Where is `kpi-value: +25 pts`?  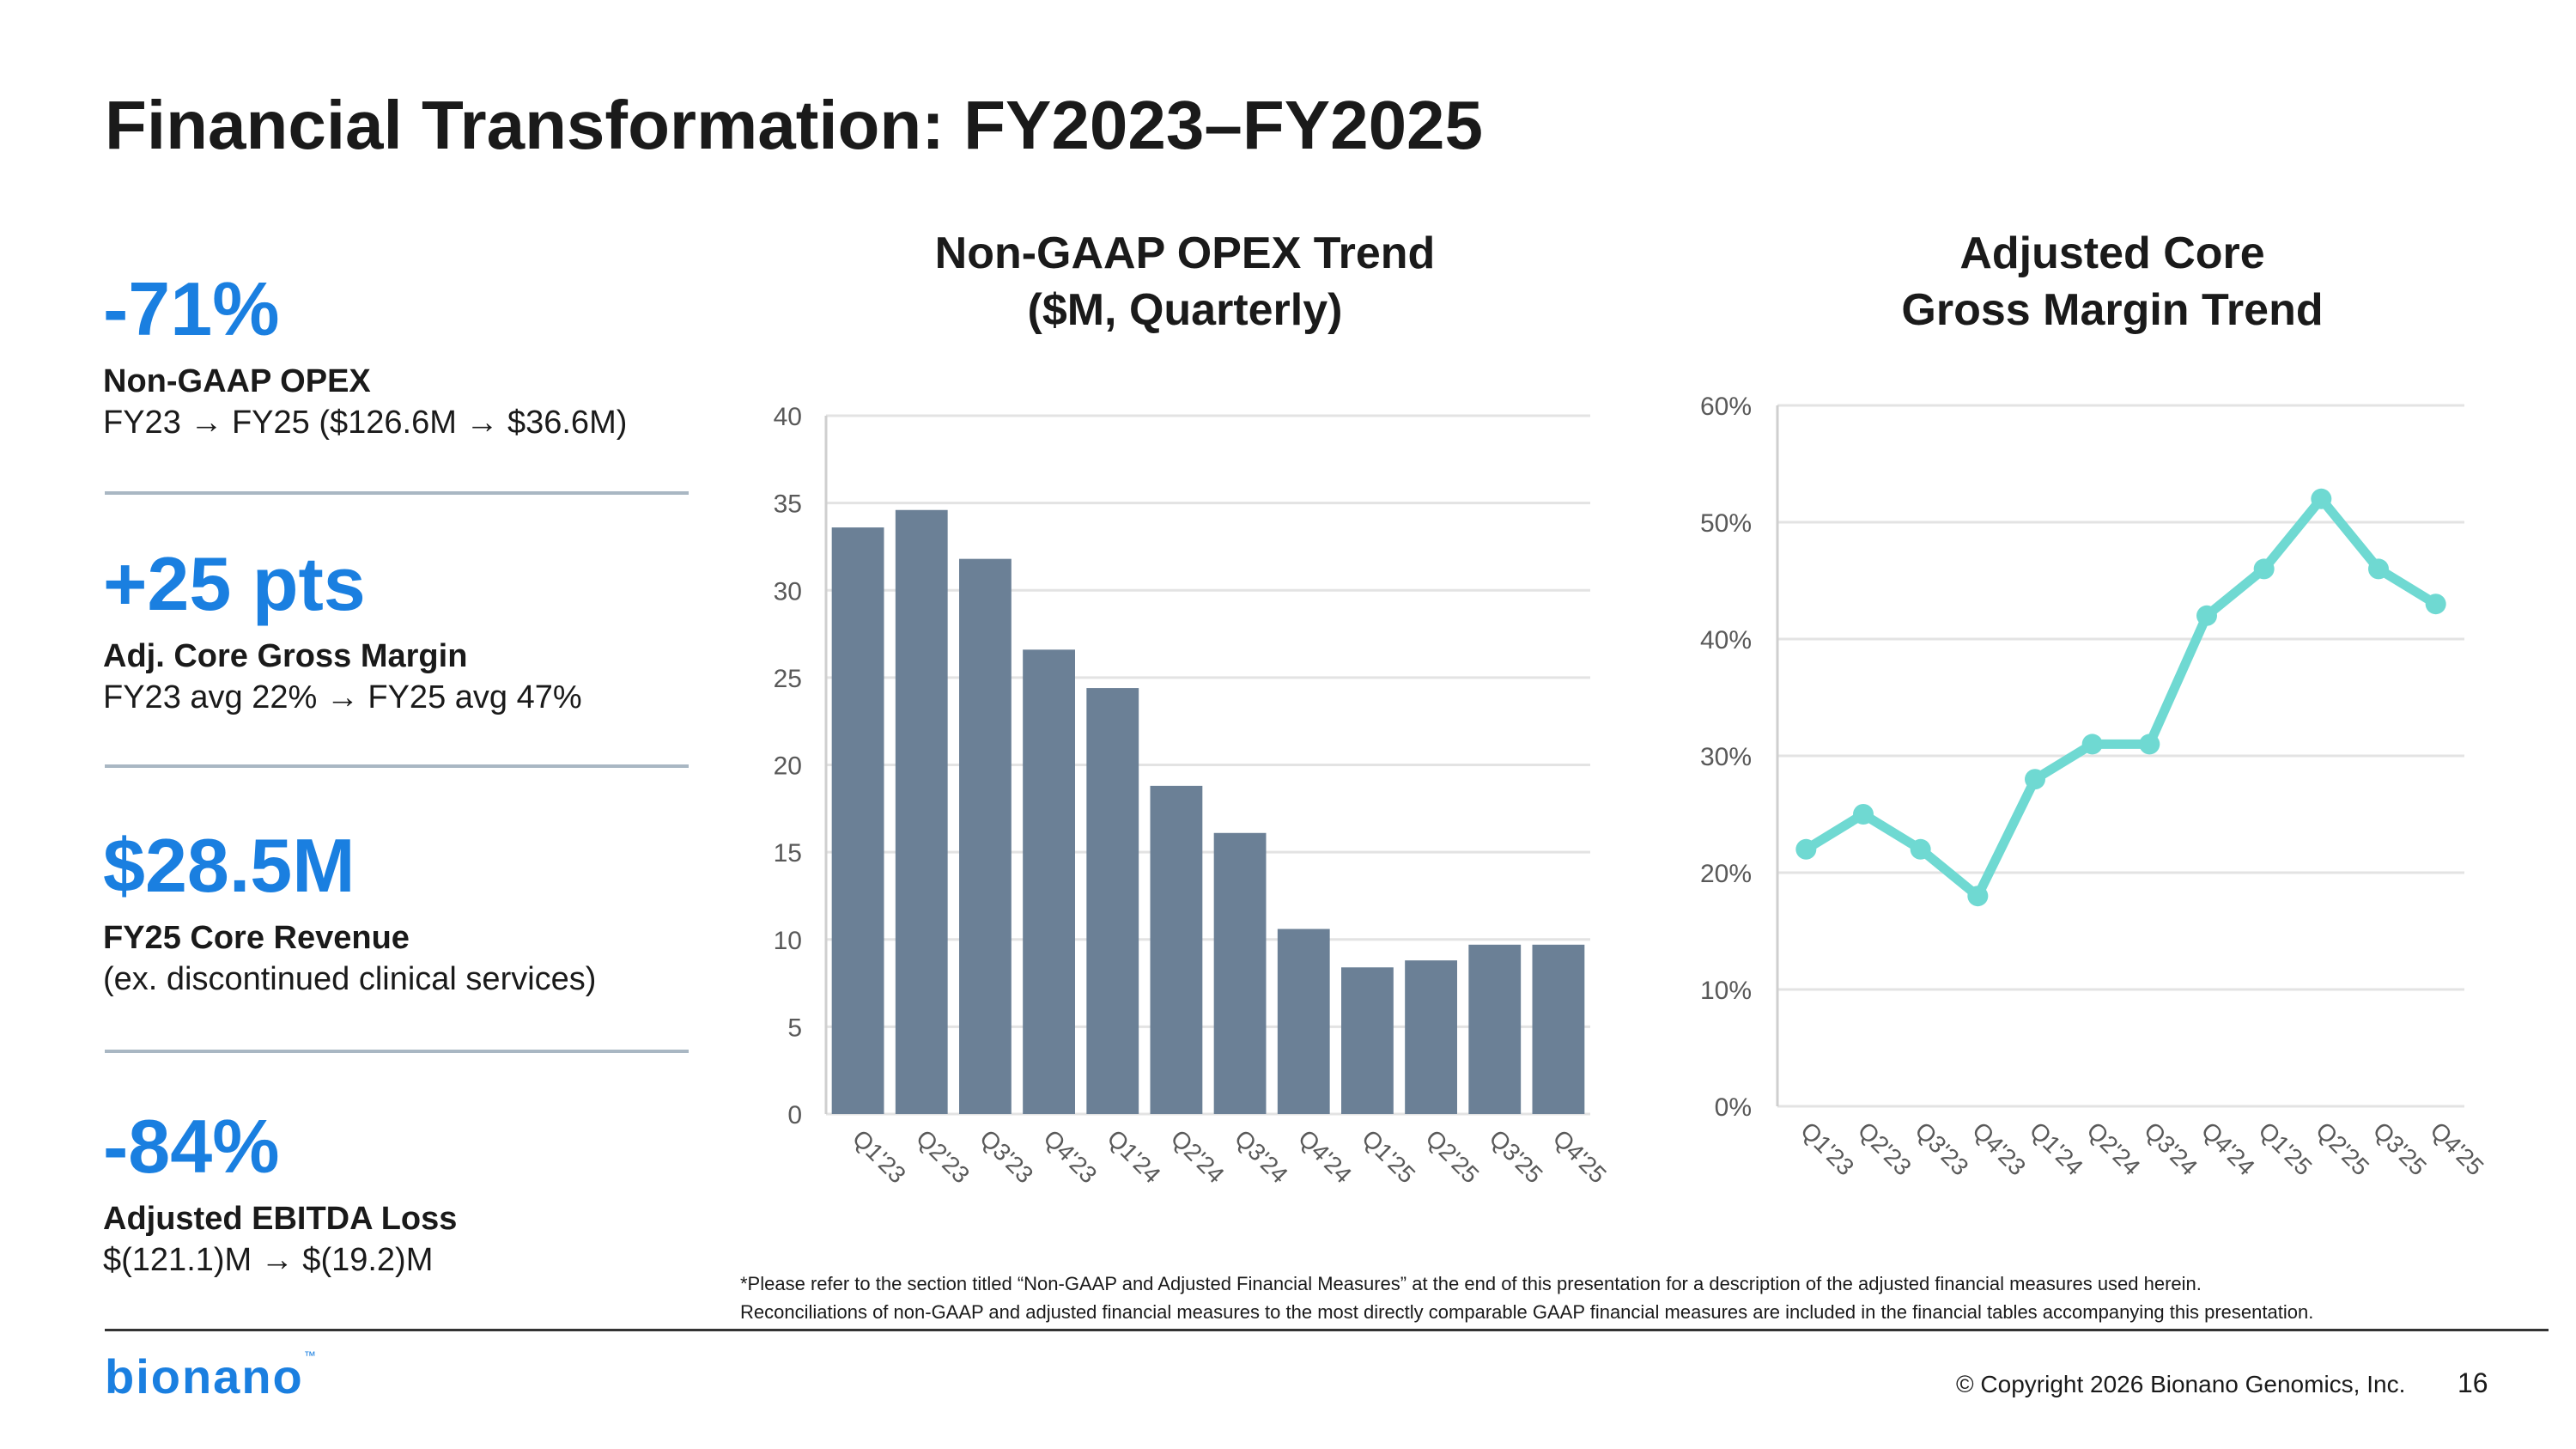 kpi-value: +25 pts is located at coordinates (234, 583).